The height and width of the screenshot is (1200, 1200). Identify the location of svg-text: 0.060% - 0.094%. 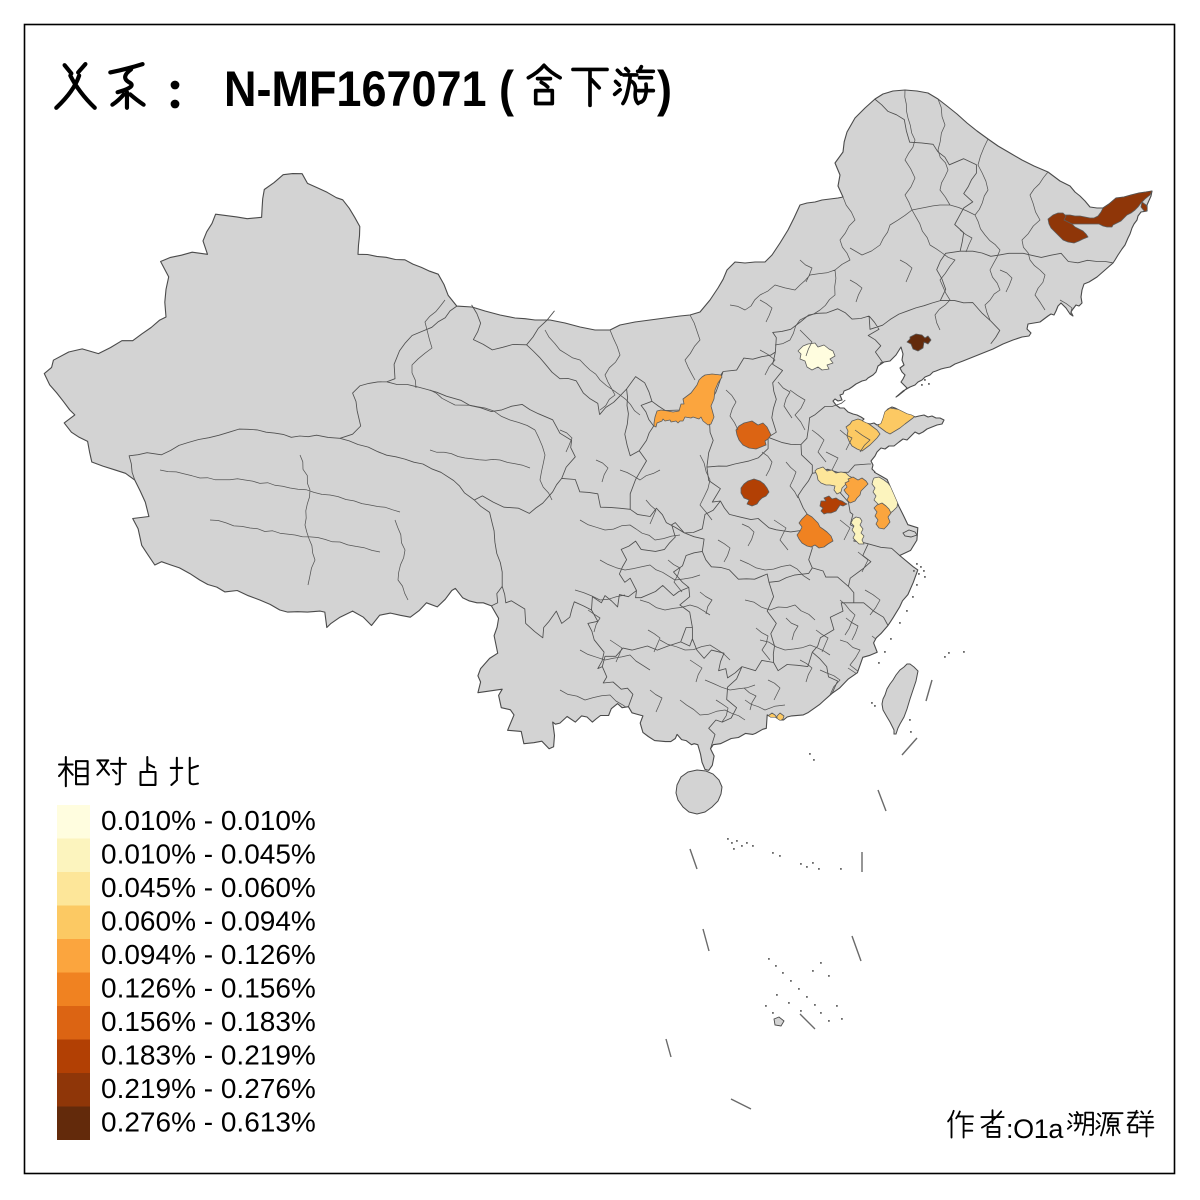
(208, 921).